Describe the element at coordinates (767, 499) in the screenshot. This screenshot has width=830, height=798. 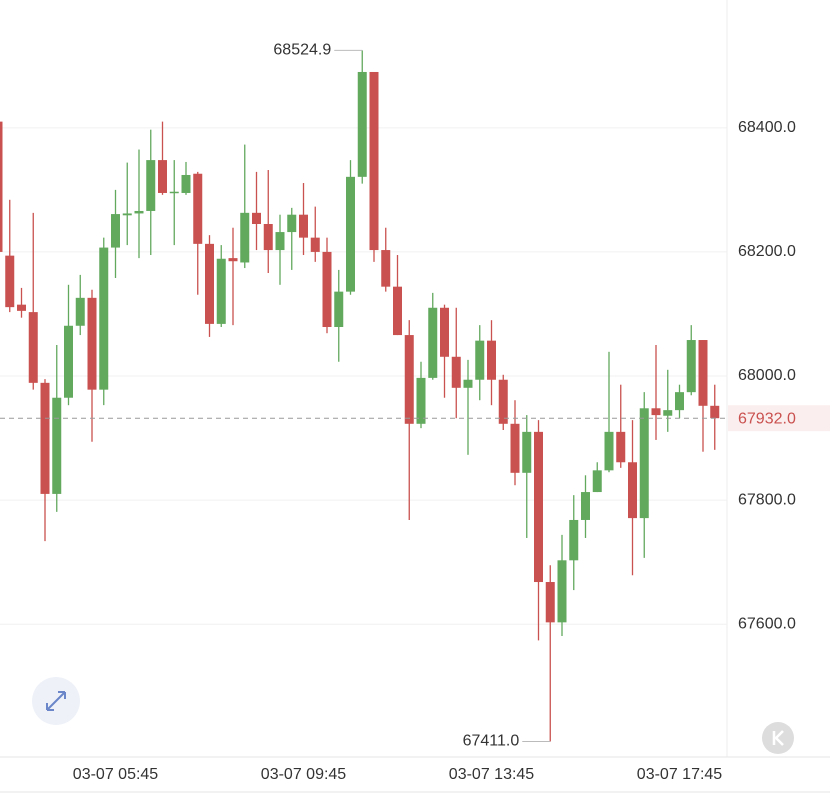
I see `y-tick-label: 67800.0` at that location.